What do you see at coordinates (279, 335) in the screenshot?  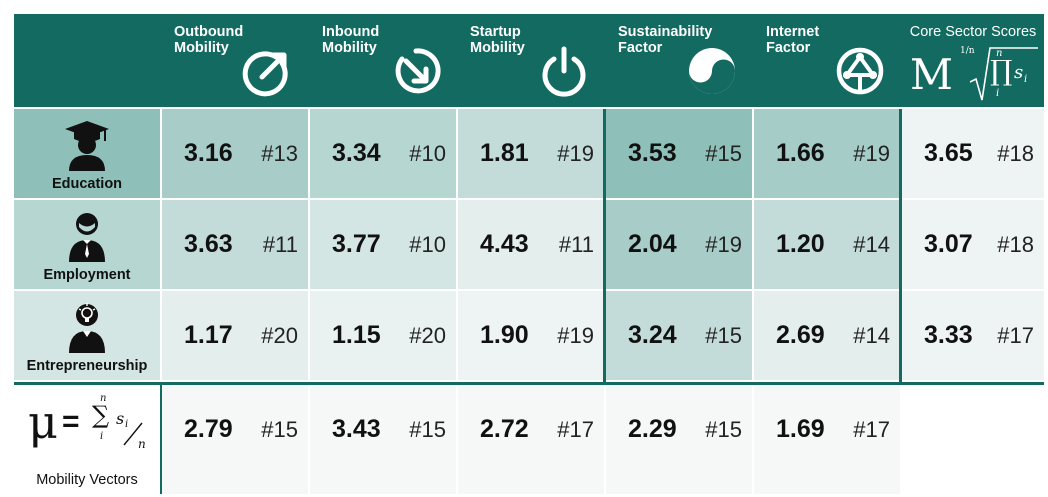 I see `score-rank: #20` at bounding box center [279, 335].